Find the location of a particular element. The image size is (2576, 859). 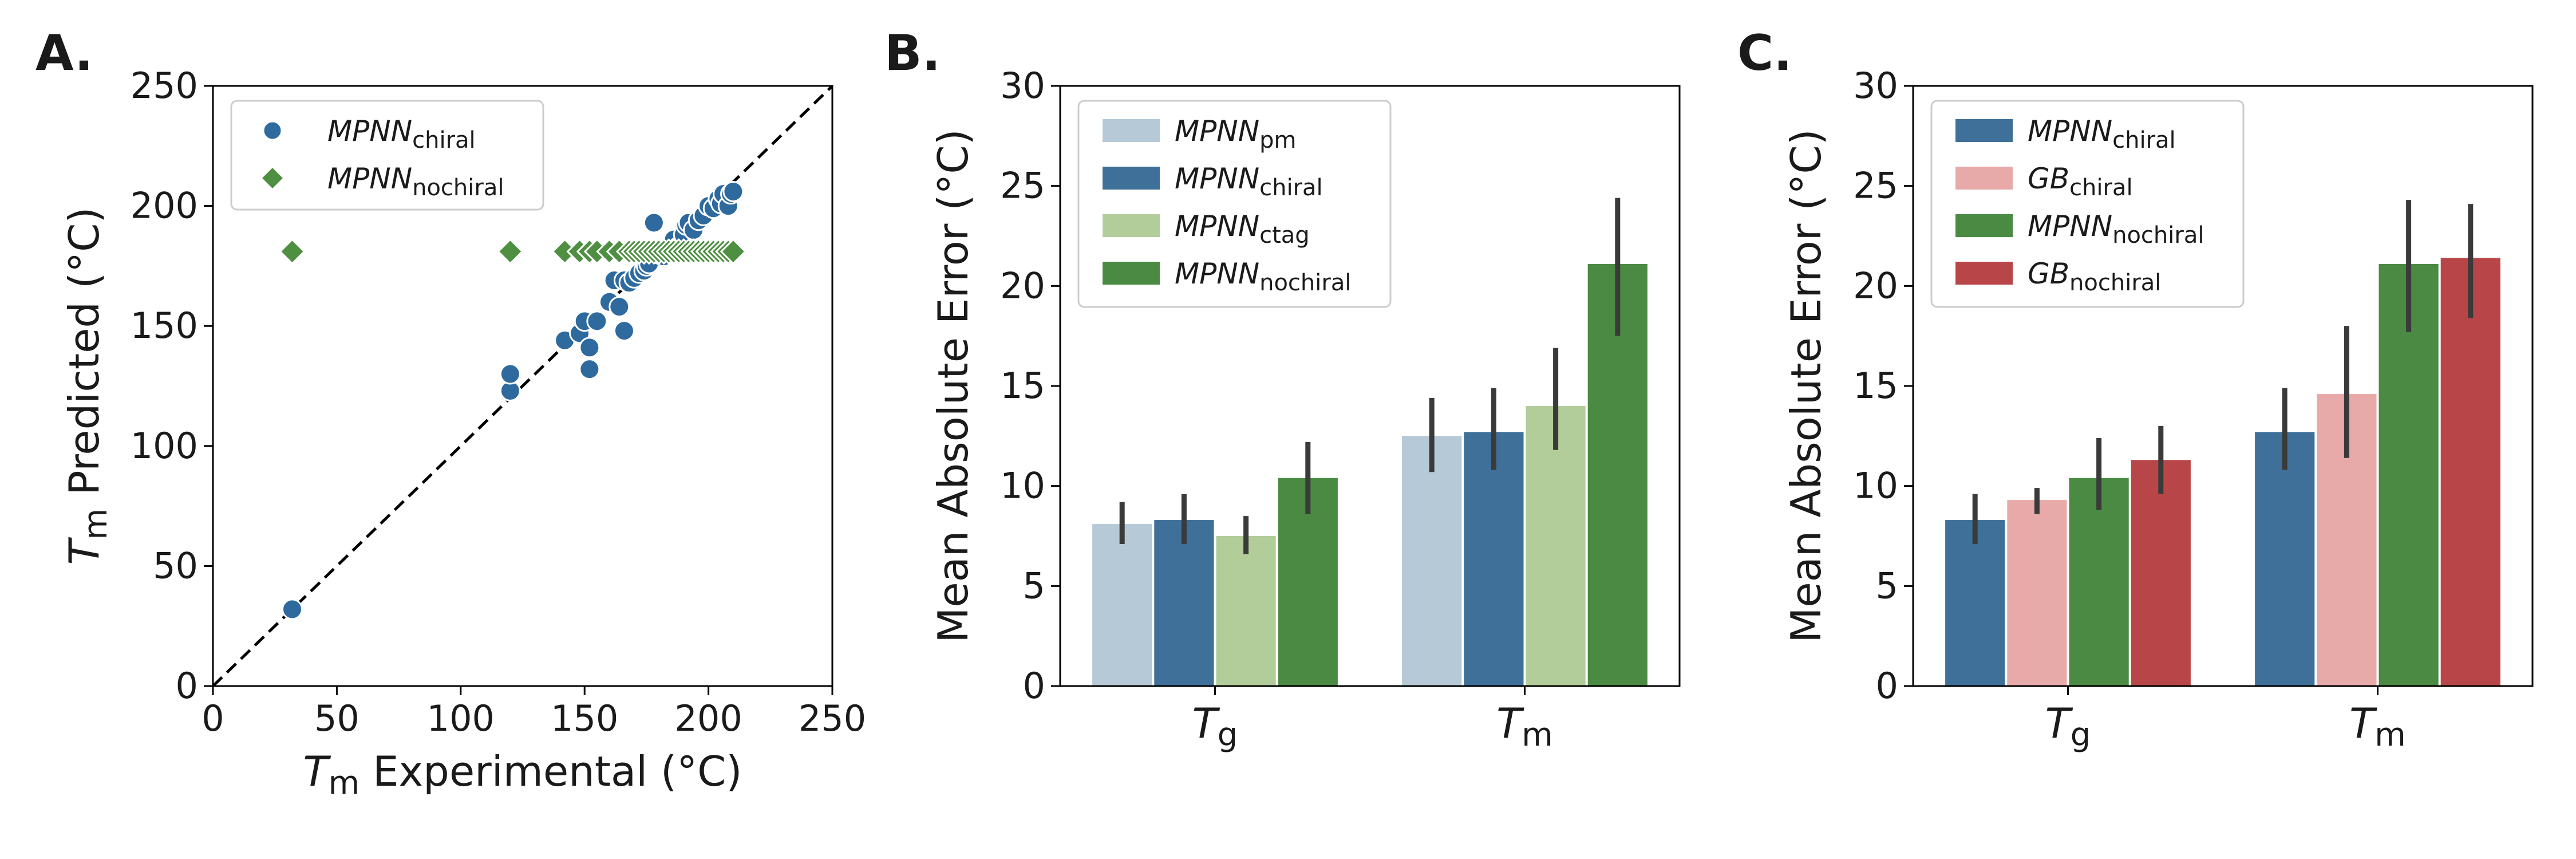

x-tick-label: 200 is located at coordinates (708, 718).